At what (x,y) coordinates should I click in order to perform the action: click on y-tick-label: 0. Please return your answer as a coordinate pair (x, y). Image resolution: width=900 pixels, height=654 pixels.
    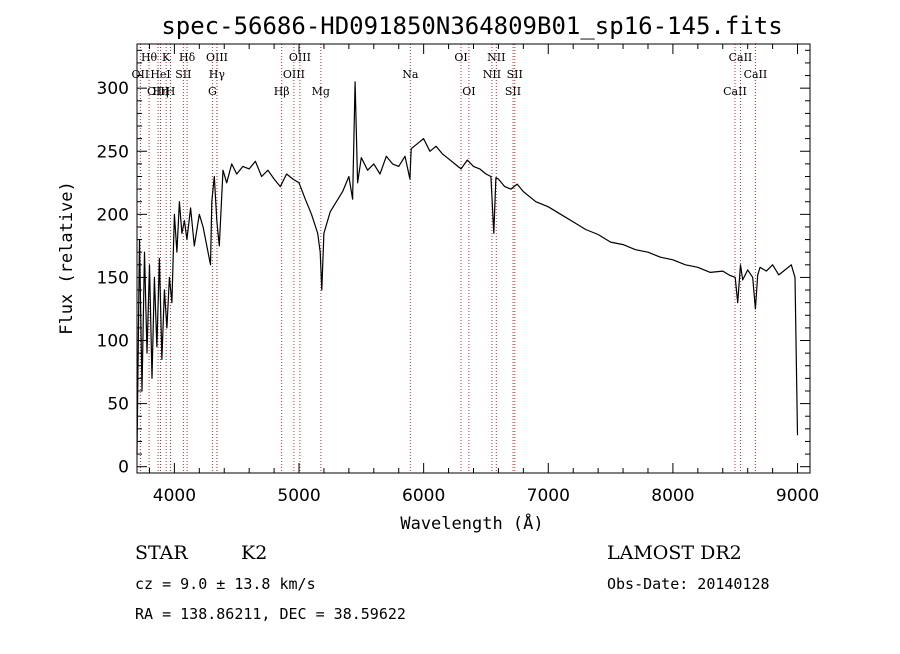
    Looking at the image, I should click on (123, 468).